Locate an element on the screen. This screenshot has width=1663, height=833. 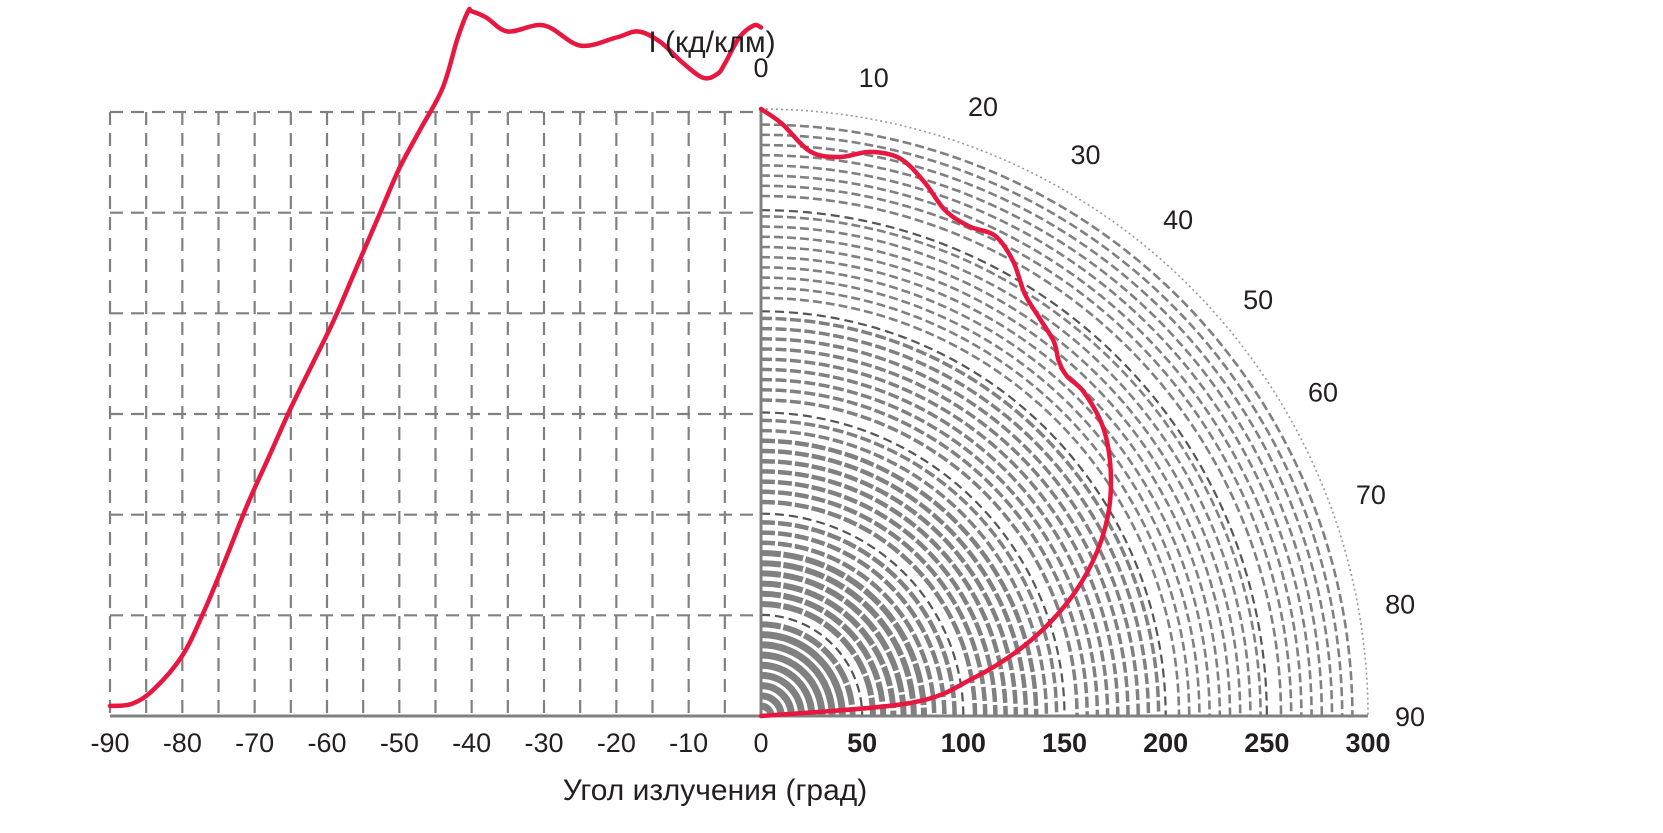
y-axis-title: I (кд/клм) is located at coordinates (711, 42).